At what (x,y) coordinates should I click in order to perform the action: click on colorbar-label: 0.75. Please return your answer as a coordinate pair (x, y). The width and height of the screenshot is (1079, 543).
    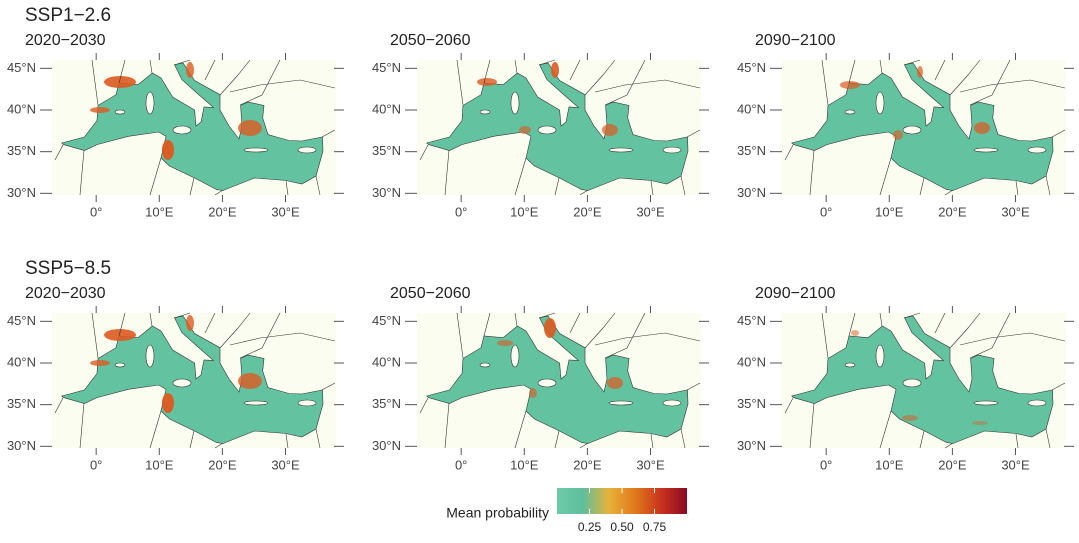
    Looking at the image, I should click on (655, 527).